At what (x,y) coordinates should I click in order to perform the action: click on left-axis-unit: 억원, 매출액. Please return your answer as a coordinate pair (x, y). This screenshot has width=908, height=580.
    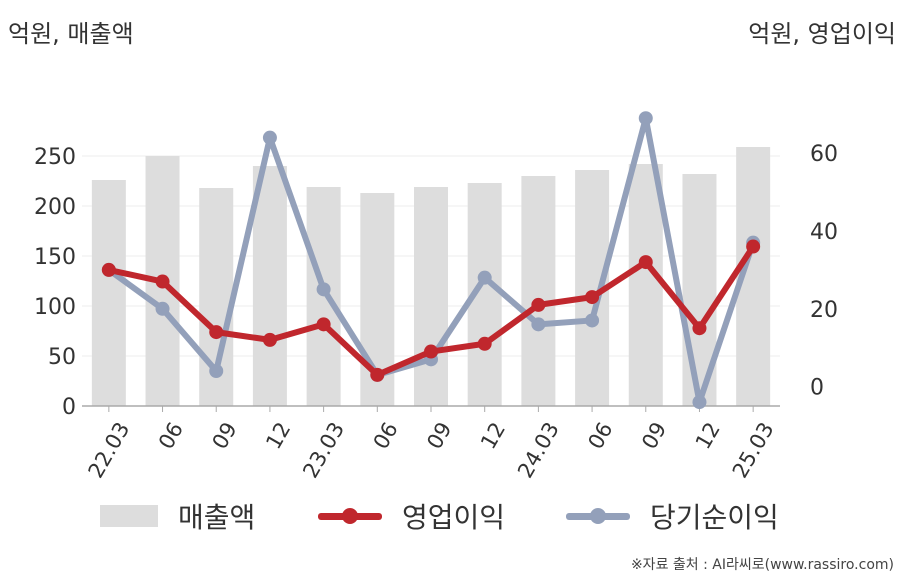
    Looking at the image, I should click on (71, 34).